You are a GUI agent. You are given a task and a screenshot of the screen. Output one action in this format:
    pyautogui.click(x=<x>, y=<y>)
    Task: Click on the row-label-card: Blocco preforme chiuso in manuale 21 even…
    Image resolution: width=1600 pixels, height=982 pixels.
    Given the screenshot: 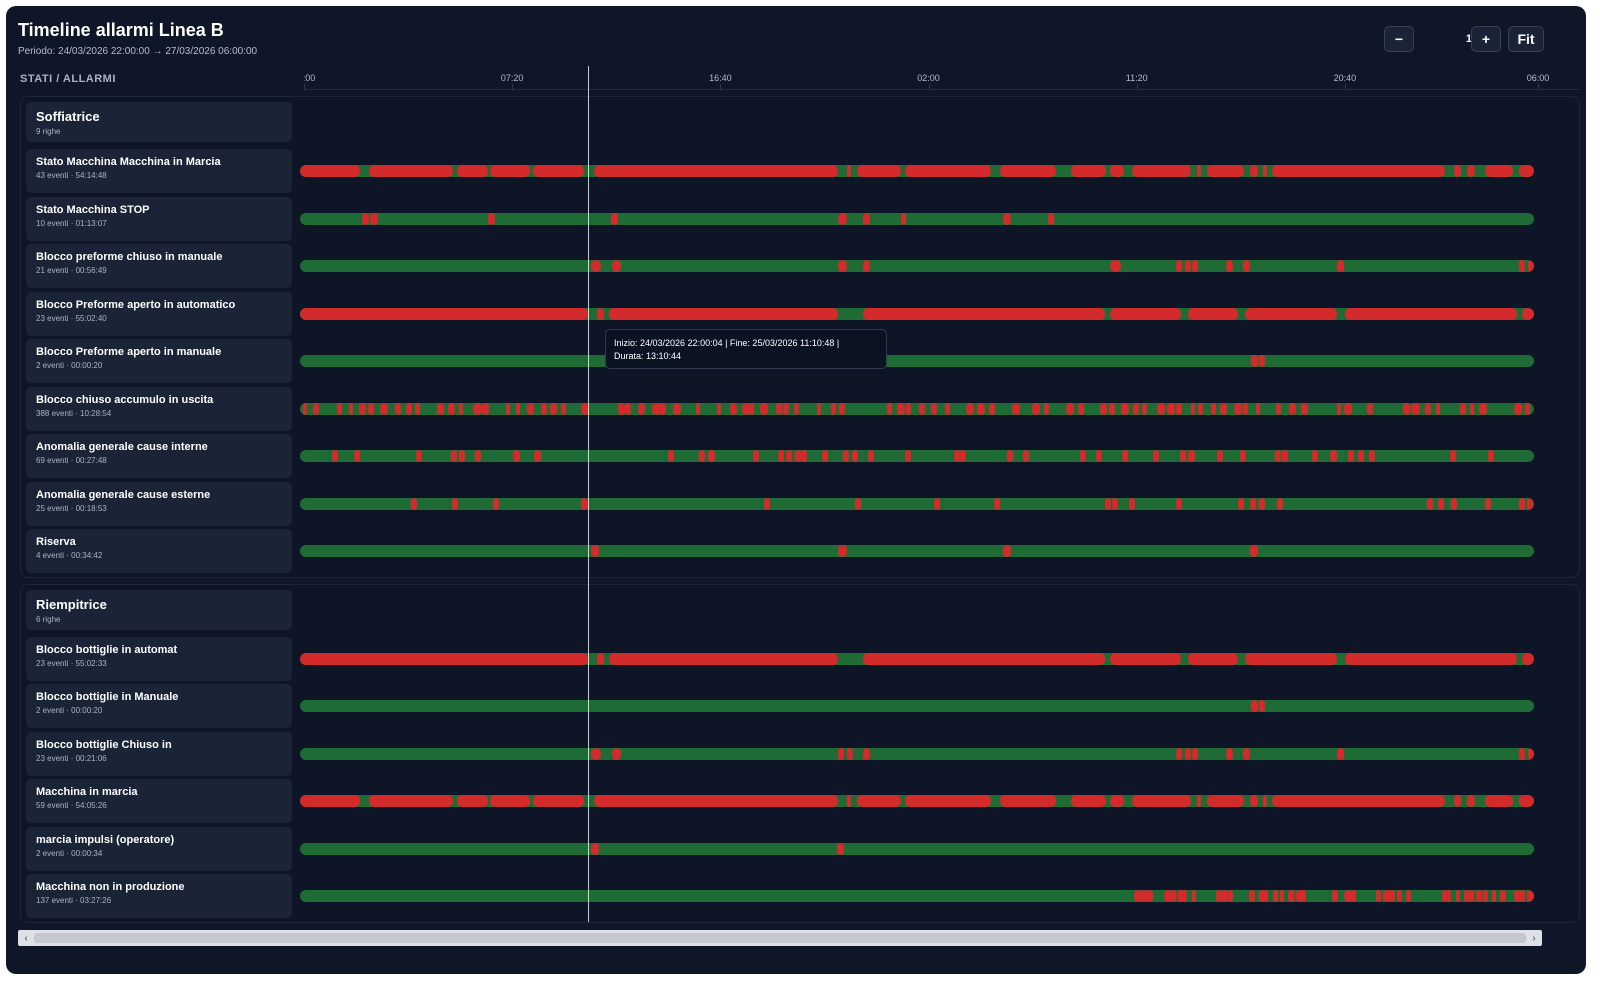 What is the action you would take?
    pyautogui.click(x=159, y=266)
    